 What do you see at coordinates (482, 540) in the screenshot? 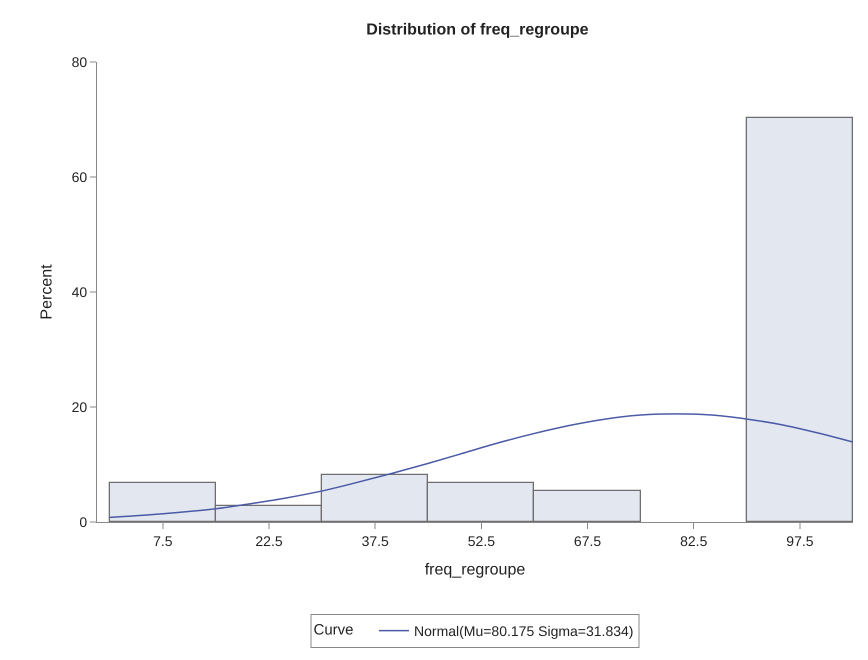
I see `x-tick-label: 52.5` at bounding box center [482, 540].